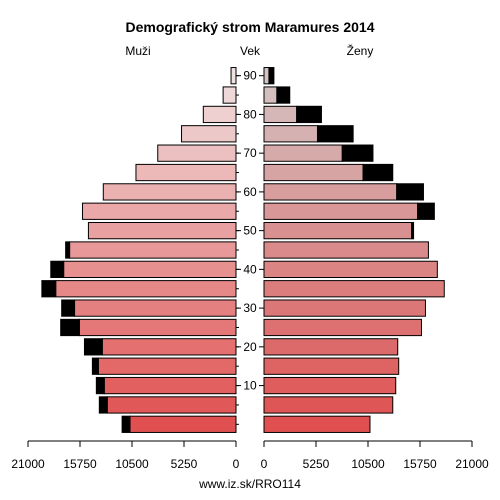 This screenshot has width=500, height=500. Describe the element at coordinates (236, 464) in the screenshot. I see `male-x-tick-label: 0` at that location.